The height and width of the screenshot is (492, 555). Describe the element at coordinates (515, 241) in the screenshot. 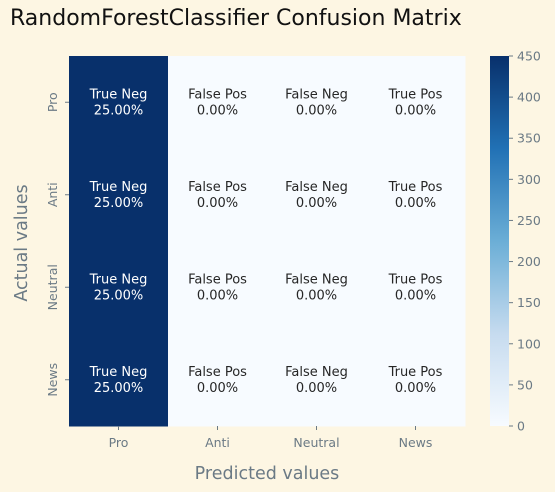

I see `colorbar: 0 50 100 150 200 250 300 350 400 450` at that location.